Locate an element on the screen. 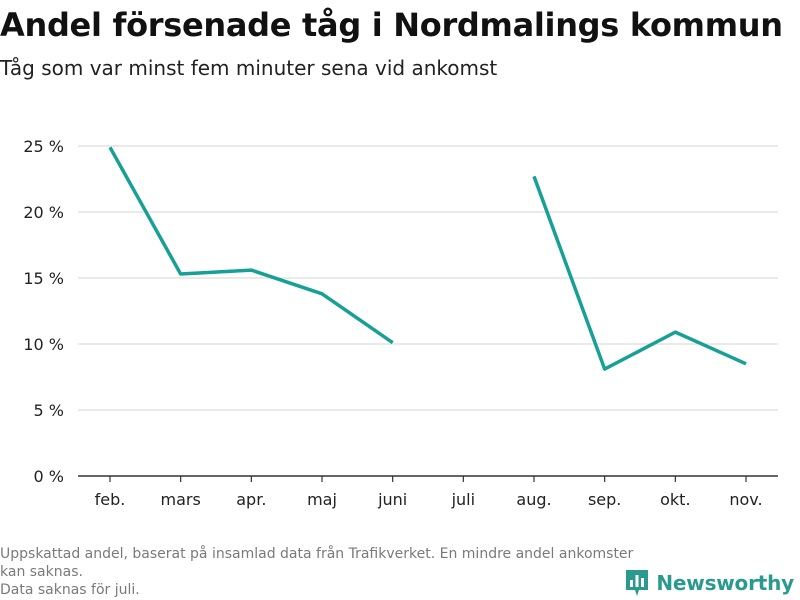 The width and height of the screenshot is (800, 600). y-tick-label: 20 % is located at coordinates (43, 212).